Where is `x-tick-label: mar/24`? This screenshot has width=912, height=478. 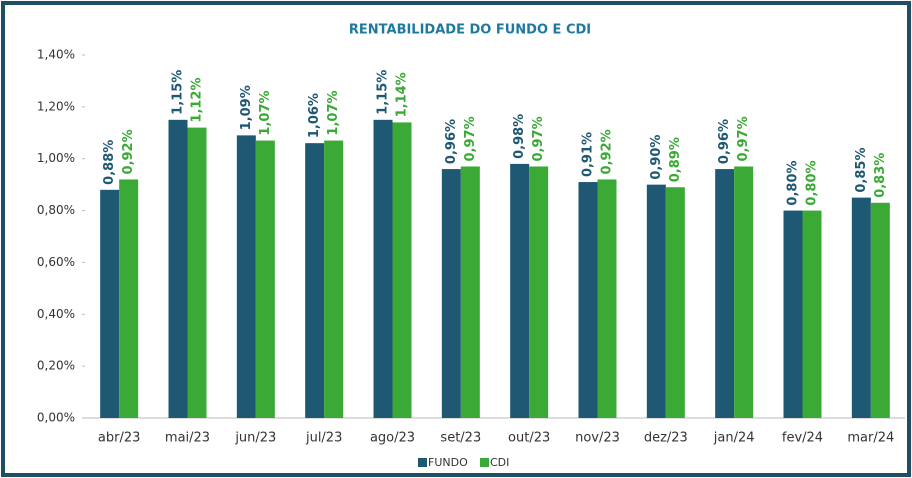
x-tick-label: mar/24 is located at coordinates (870, 438).